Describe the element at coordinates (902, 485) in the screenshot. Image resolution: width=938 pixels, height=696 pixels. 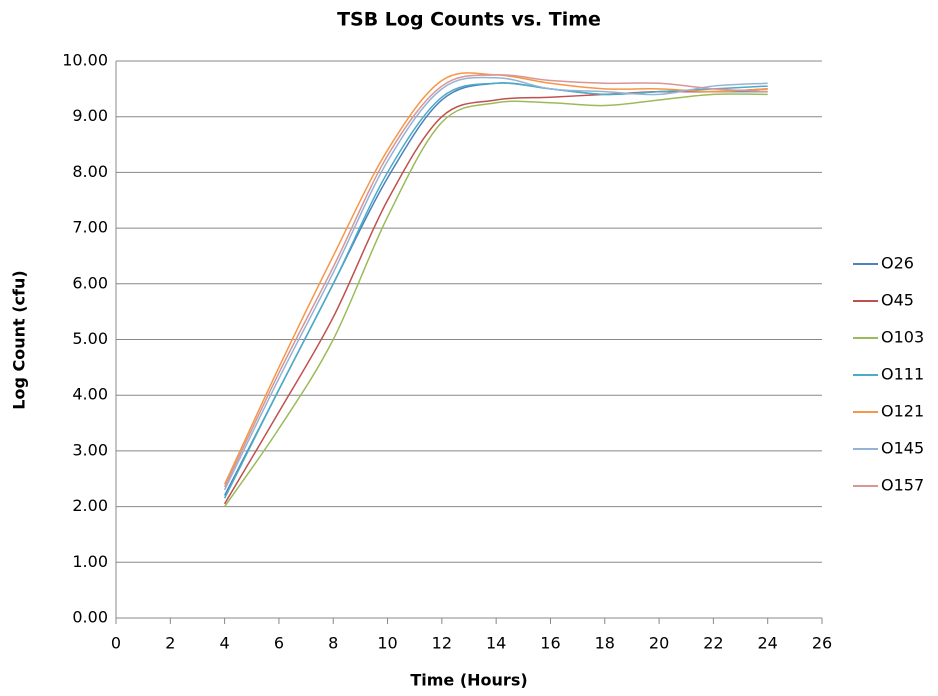
I see `legend-label: O157` at that location.